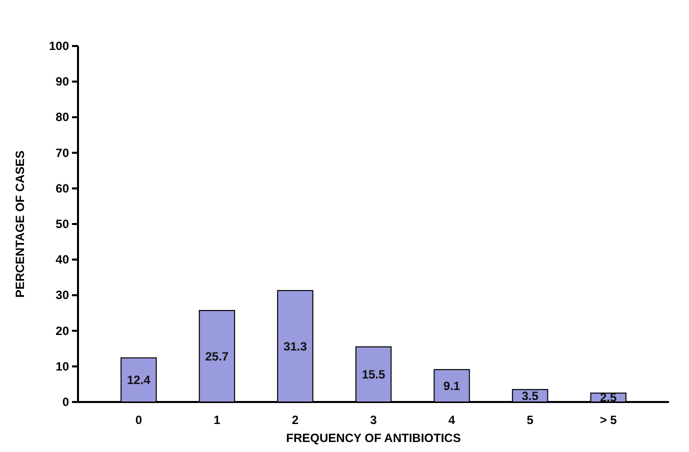 The width and height of the screenshot is (689, 452). I want to click on y-tick-label: 0, so click(66, 402).